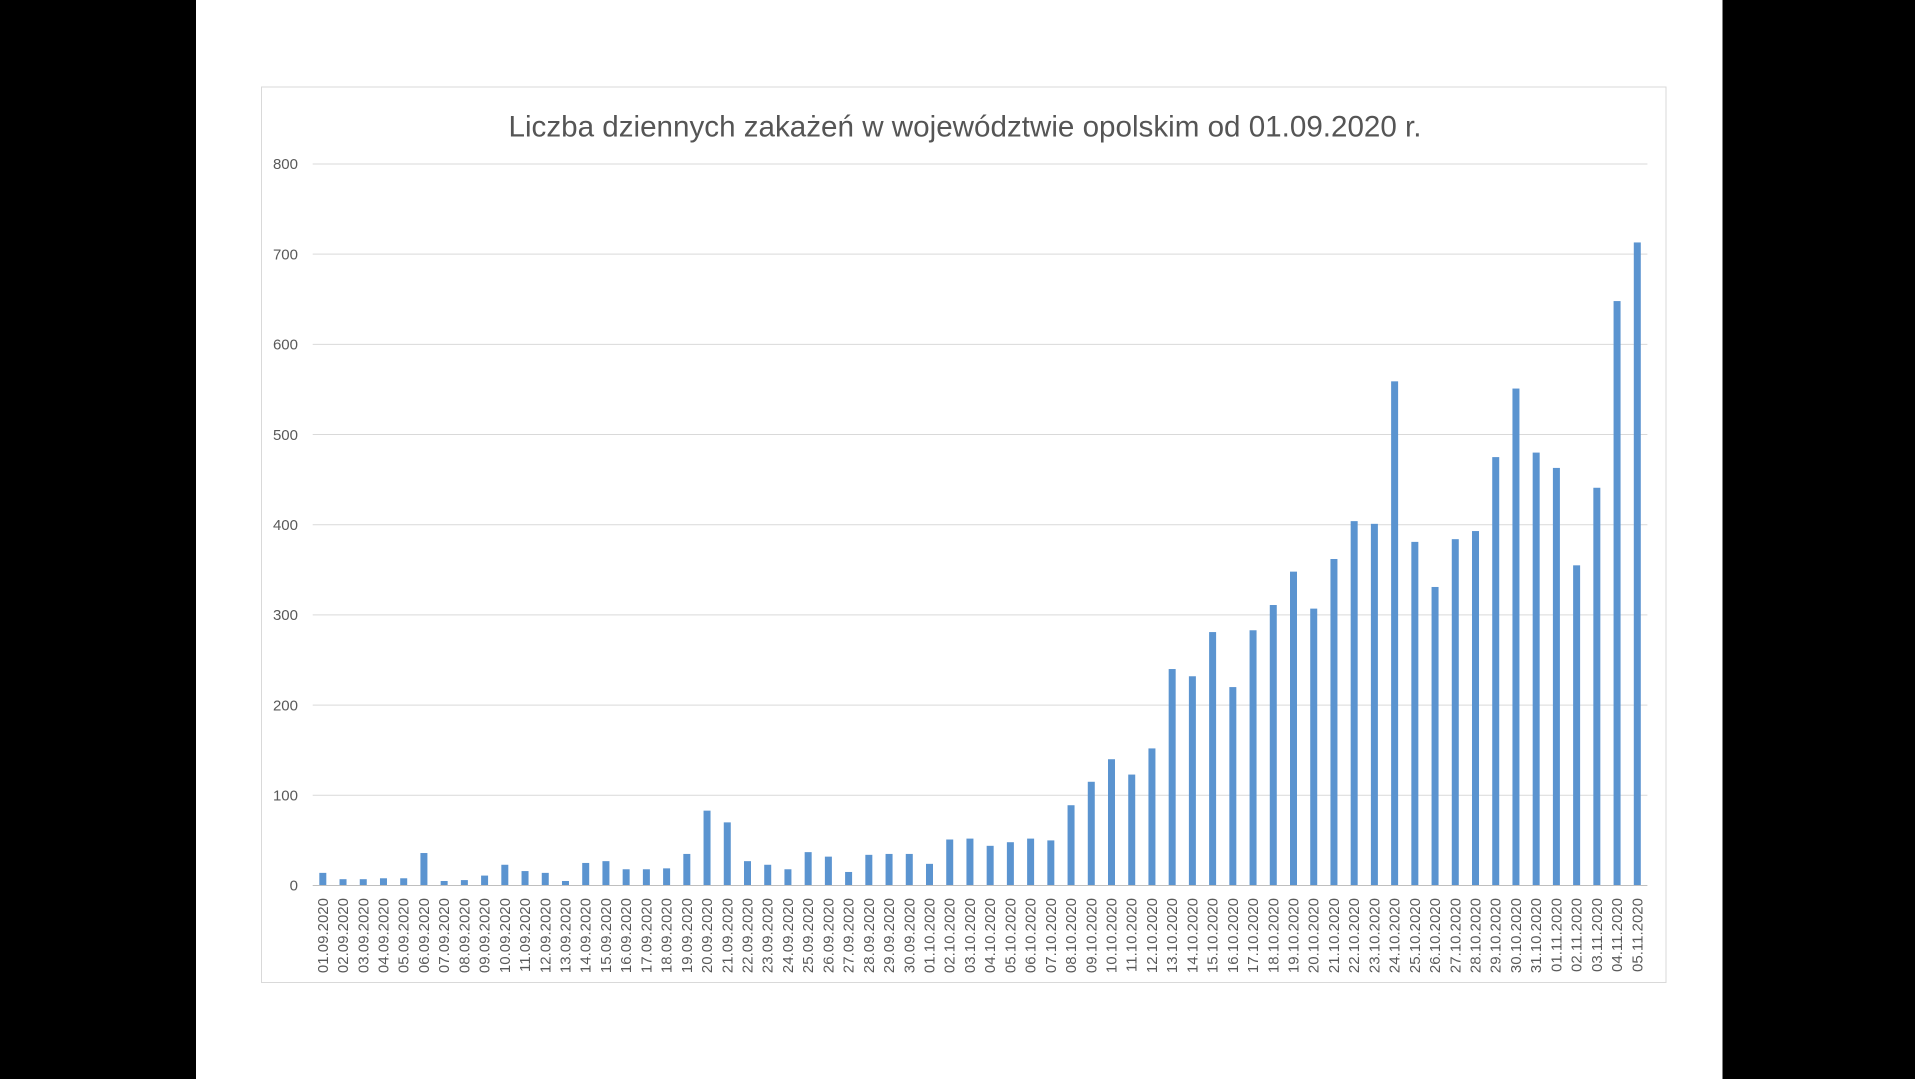  I want to click on svg-text: 10.10.2020, so click(1112, 935).